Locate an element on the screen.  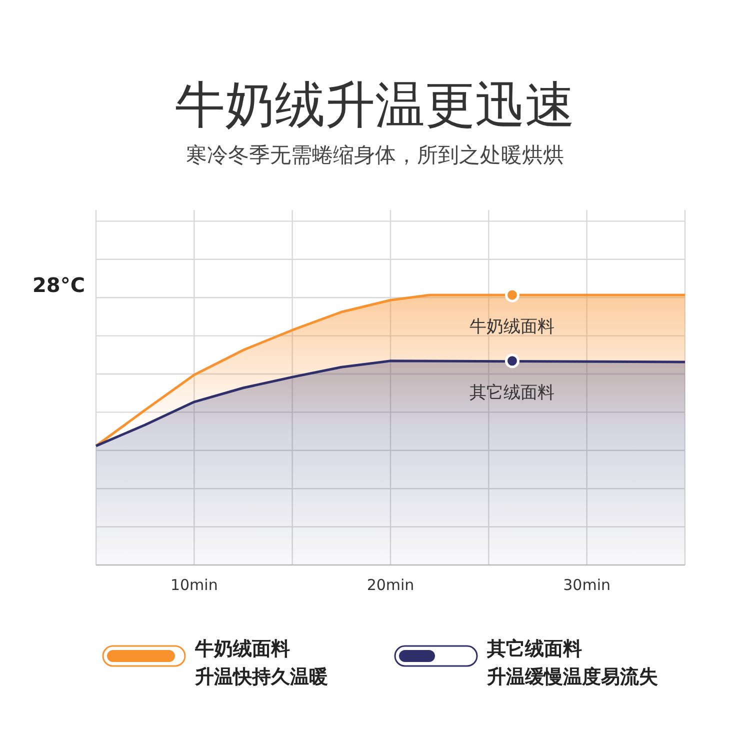
chart-subtitle: 寒冷冬季无需蜷缩身体，所到之处暖烘烘 is located at coordinates (375, 155).